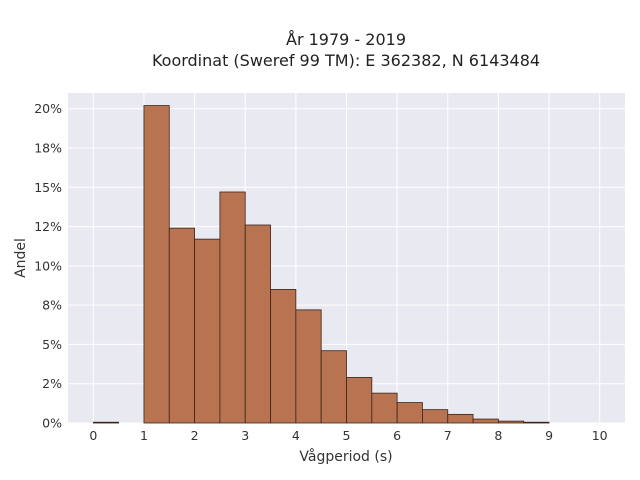  What do you see at coordinates (21, 258) in the screenshot?
I see `y-axis-label: Andel` at bounding box center [21, 258].